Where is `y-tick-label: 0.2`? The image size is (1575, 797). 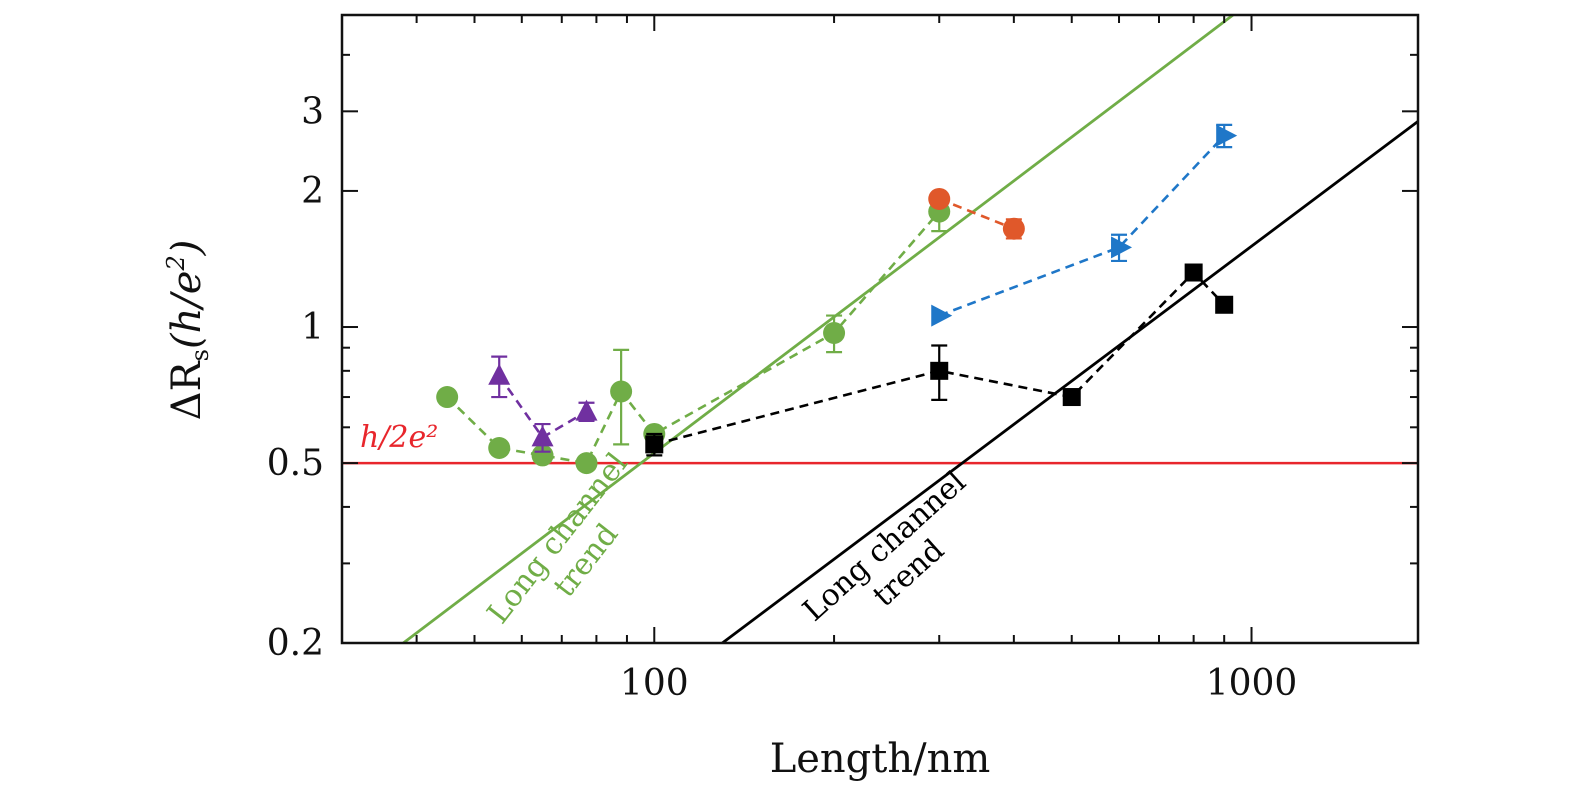 y-tick-label: 0.2 is located at coordinates (295, 643).